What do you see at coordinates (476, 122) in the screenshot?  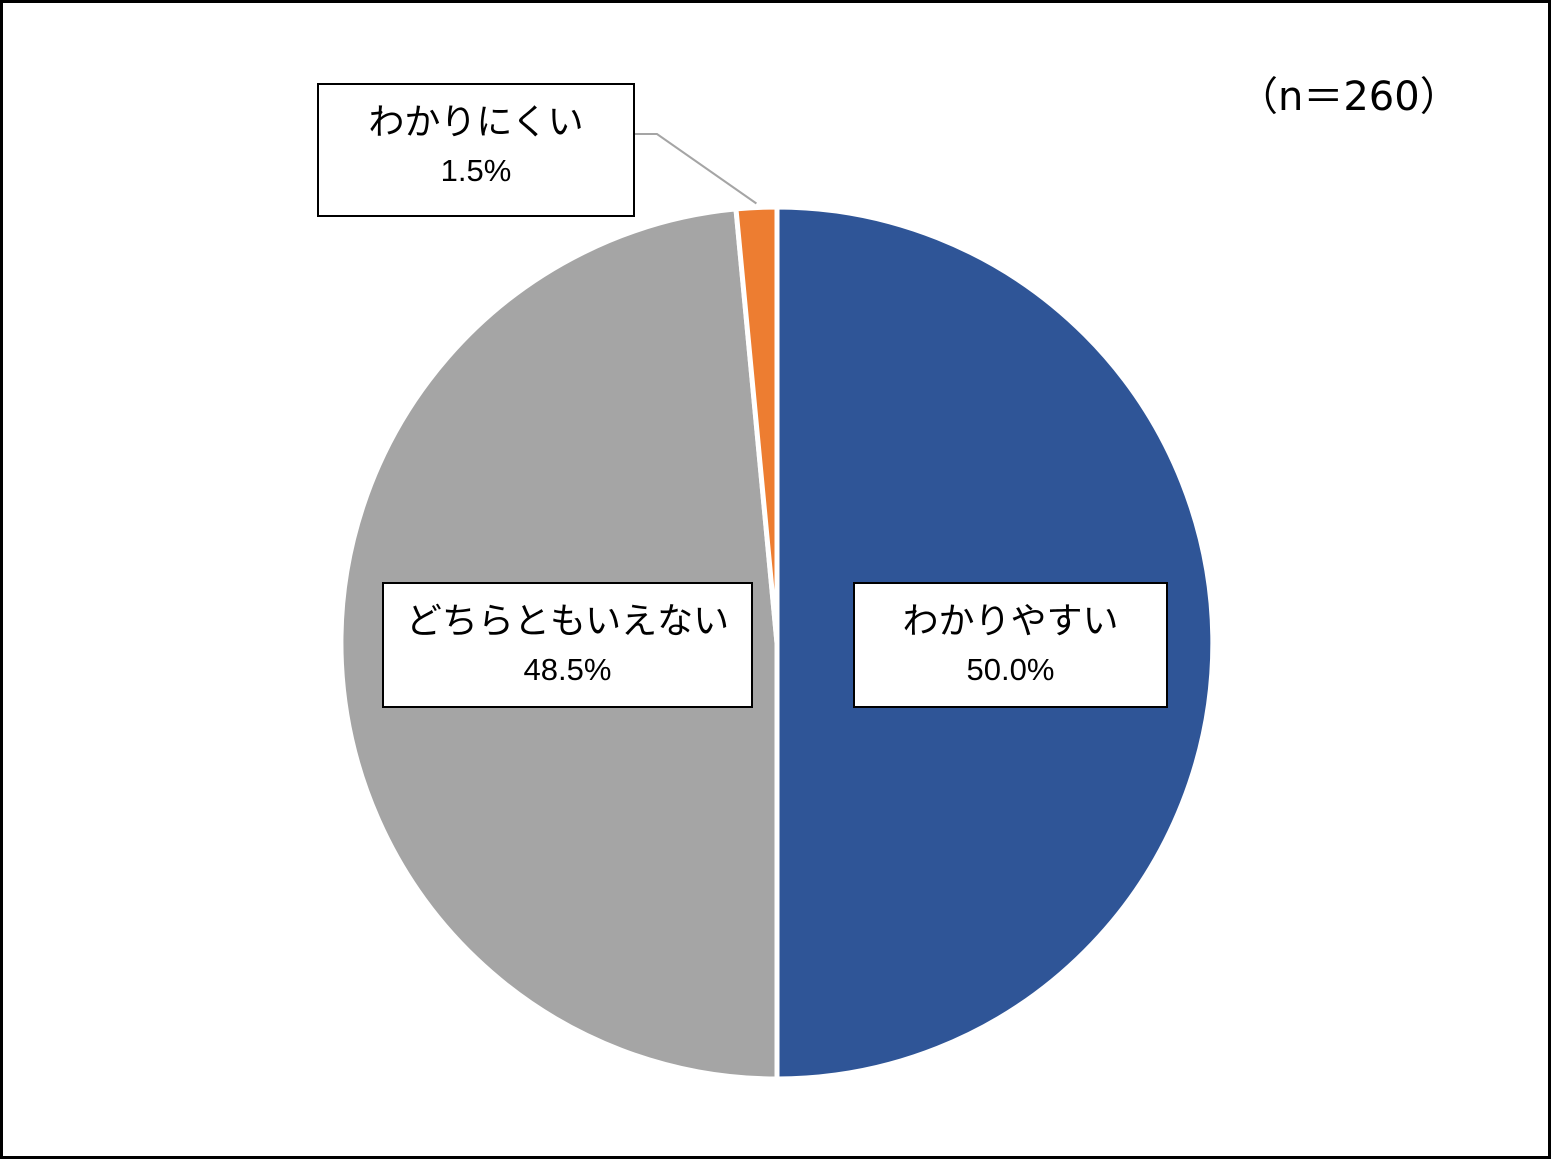 I see `slice-category-label: わかりにくい` at bounding box center [476, 122].